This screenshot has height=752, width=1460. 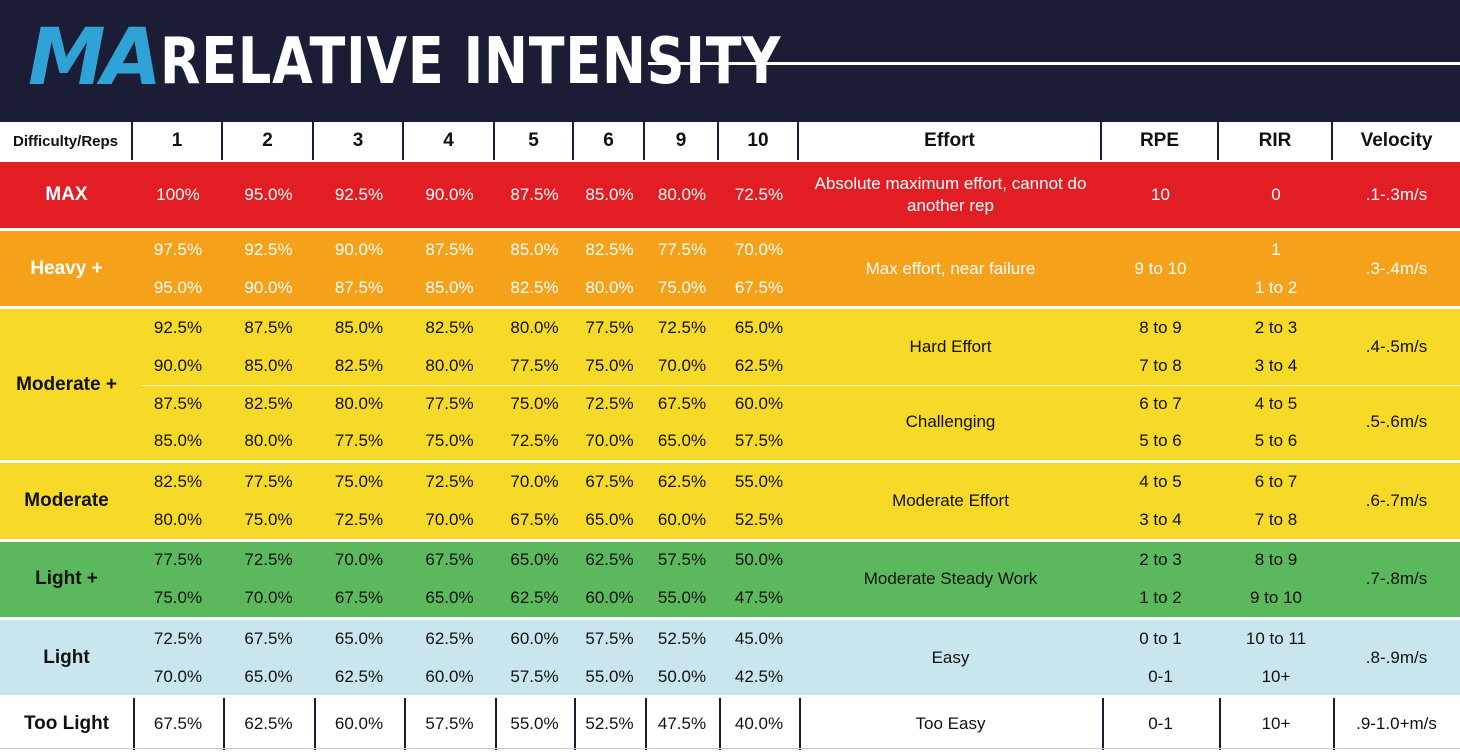 I want to click on rir-value: 9 to 10, so click(x=1276, y=598).